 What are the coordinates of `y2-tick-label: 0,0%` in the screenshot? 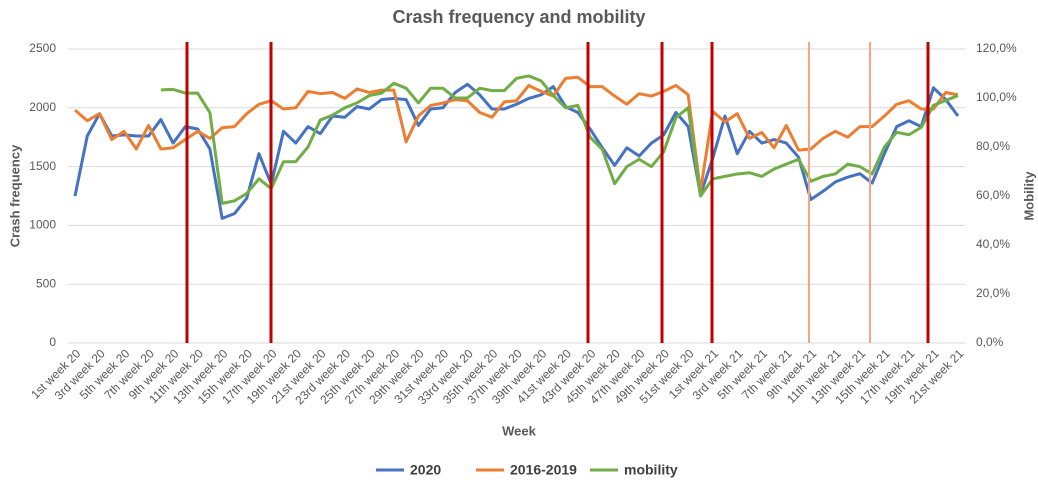 It's located at (990, 342).